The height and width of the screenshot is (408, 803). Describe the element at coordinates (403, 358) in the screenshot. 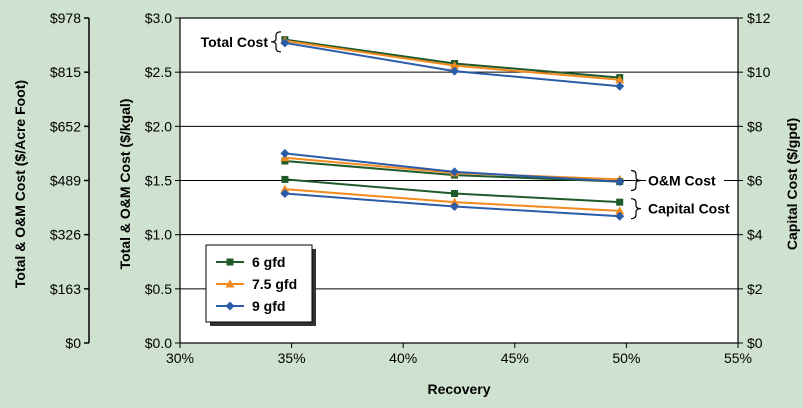

I see `x-tick-label: 40%` at that location.